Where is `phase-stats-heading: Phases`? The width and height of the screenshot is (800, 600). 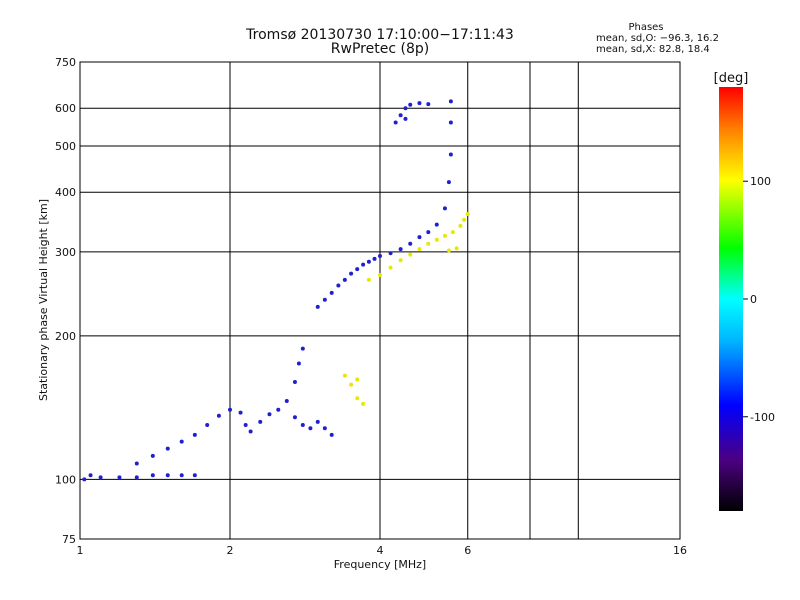 phase-stats-heading: Phases is located at coordinates (646, 27).